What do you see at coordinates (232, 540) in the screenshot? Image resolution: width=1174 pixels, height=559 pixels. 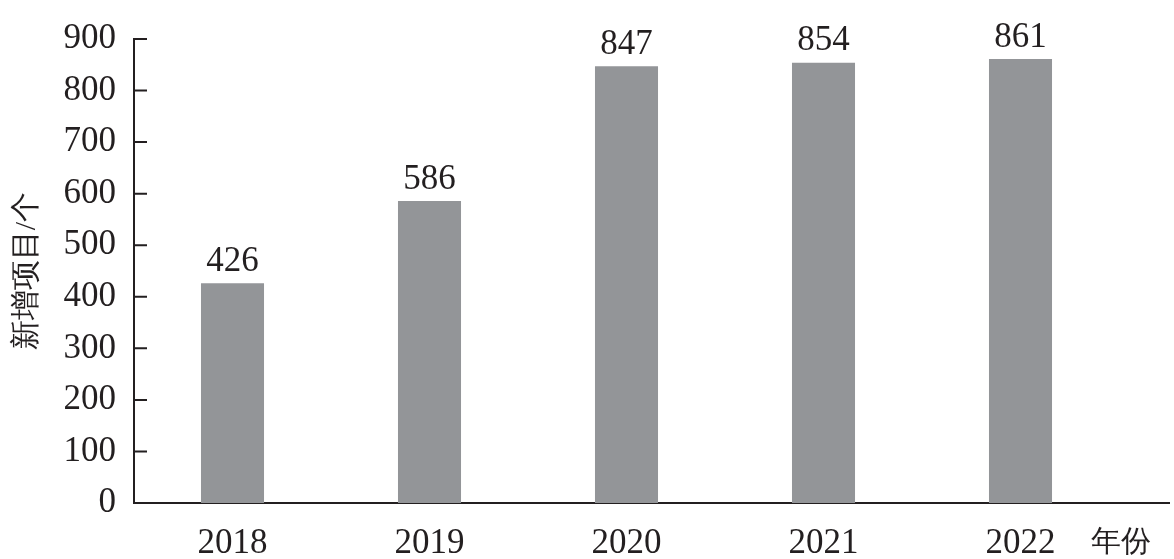 I see `x-tick-label: 2018` at bounding box center [232, 540].